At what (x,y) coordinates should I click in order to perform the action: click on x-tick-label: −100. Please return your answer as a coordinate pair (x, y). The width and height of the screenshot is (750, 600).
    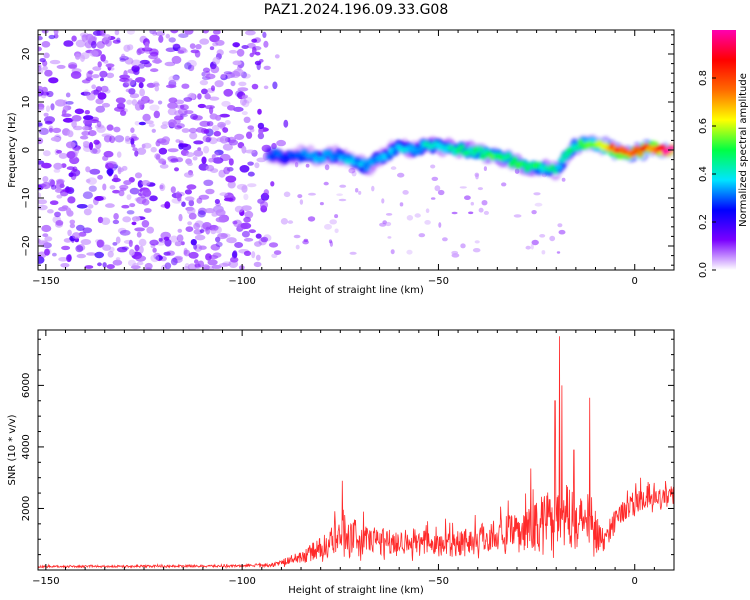
    Looking at the image, I should click on (241, 581).